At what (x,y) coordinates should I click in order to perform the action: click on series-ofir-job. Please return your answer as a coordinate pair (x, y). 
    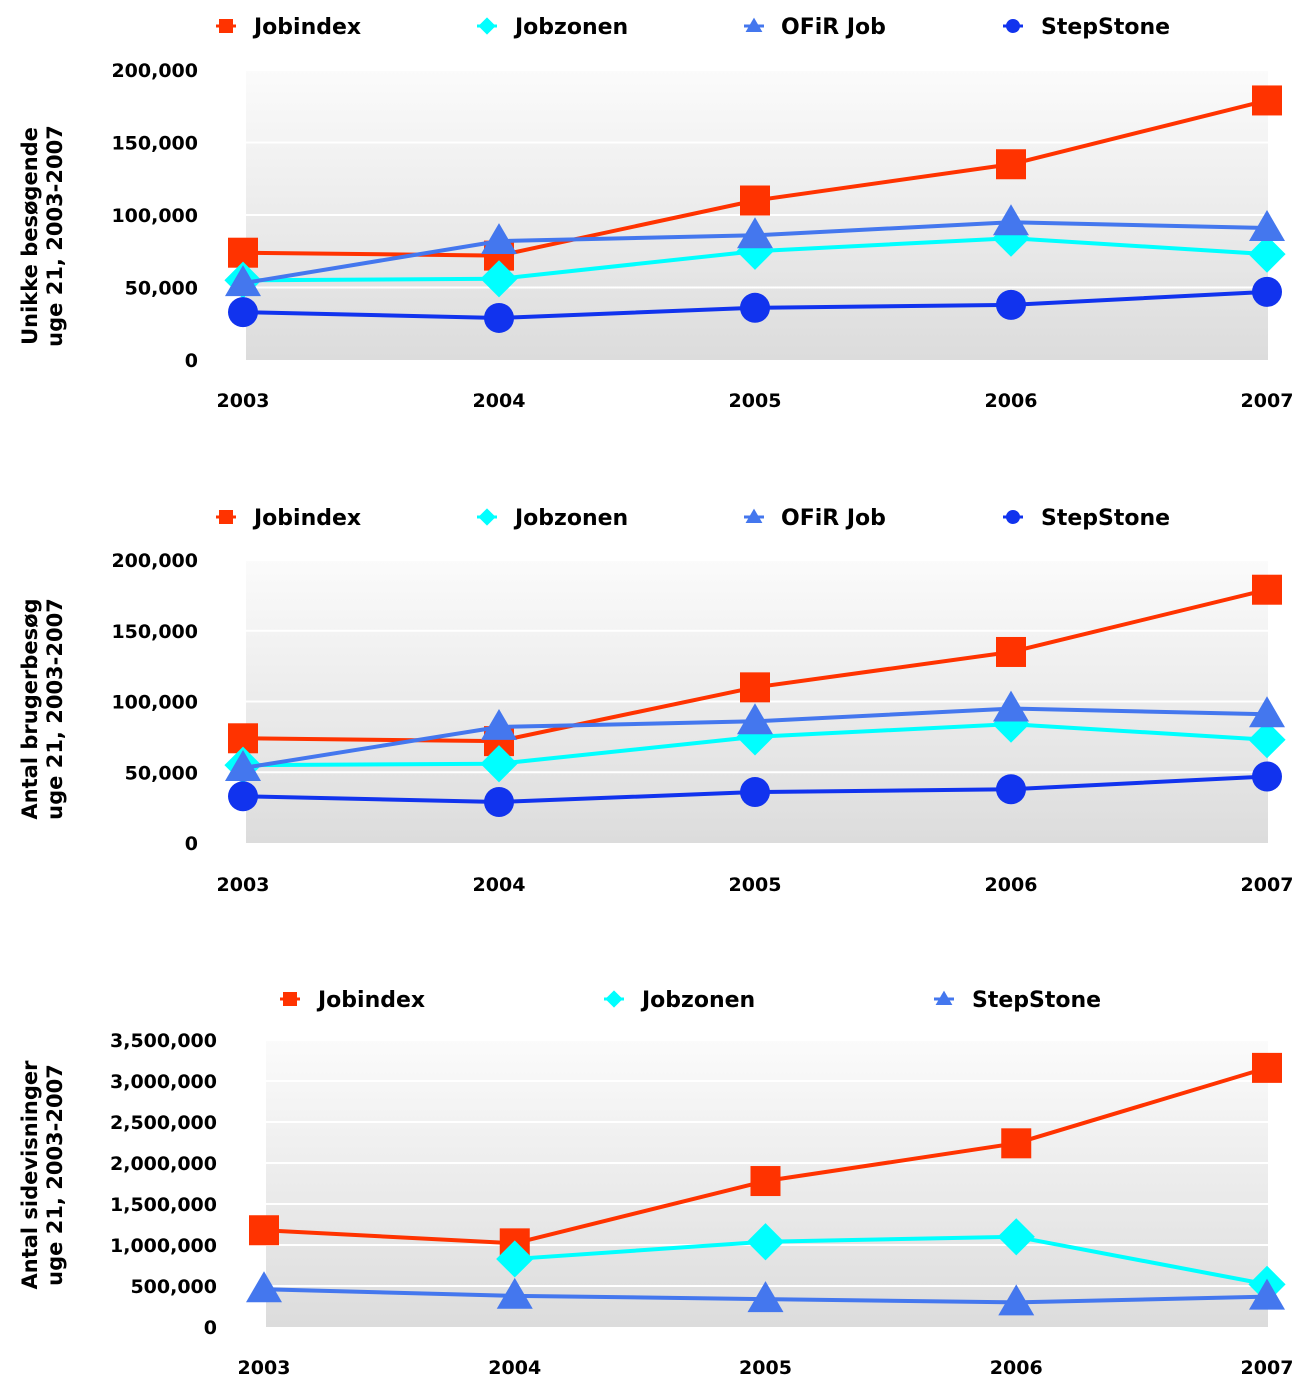
    Looking at the image, I should click on (755, 735).